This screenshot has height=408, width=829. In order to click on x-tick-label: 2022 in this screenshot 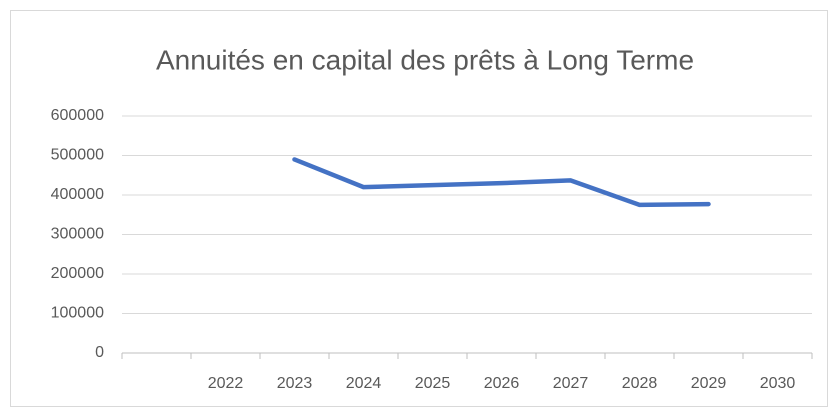, I will do `click(226, 383)`.